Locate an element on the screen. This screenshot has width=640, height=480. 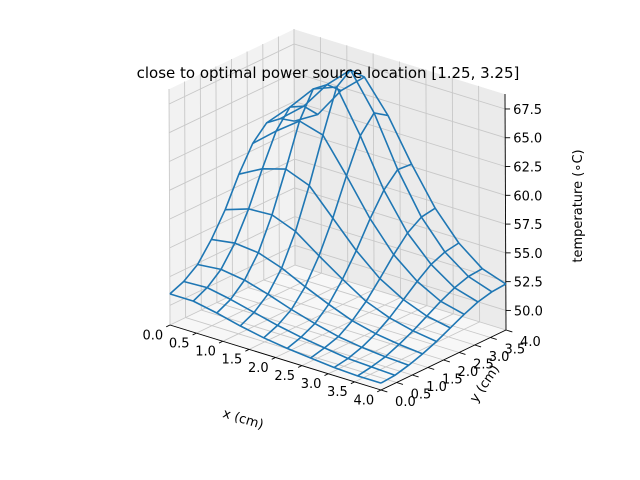
y-tick-label: 0.5 is located at coordinates (421, 395).